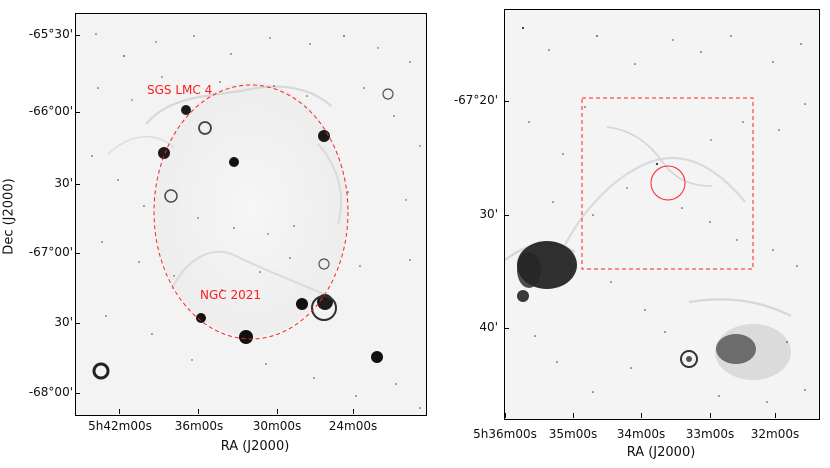 Image resolution: width=830 pixels, height=468 pixels. What do you see at coordinates (661, 452) in the screenshot?
I see `right-x-axis-label: RA (J2000)` at bounding box center [661, 452].